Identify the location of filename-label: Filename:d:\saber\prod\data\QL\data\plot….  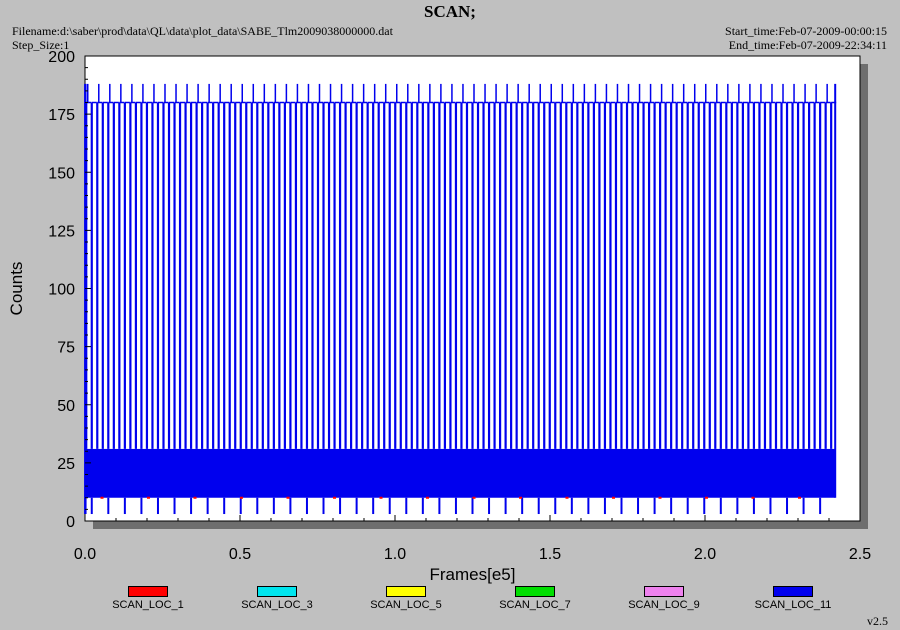
(202, 31).